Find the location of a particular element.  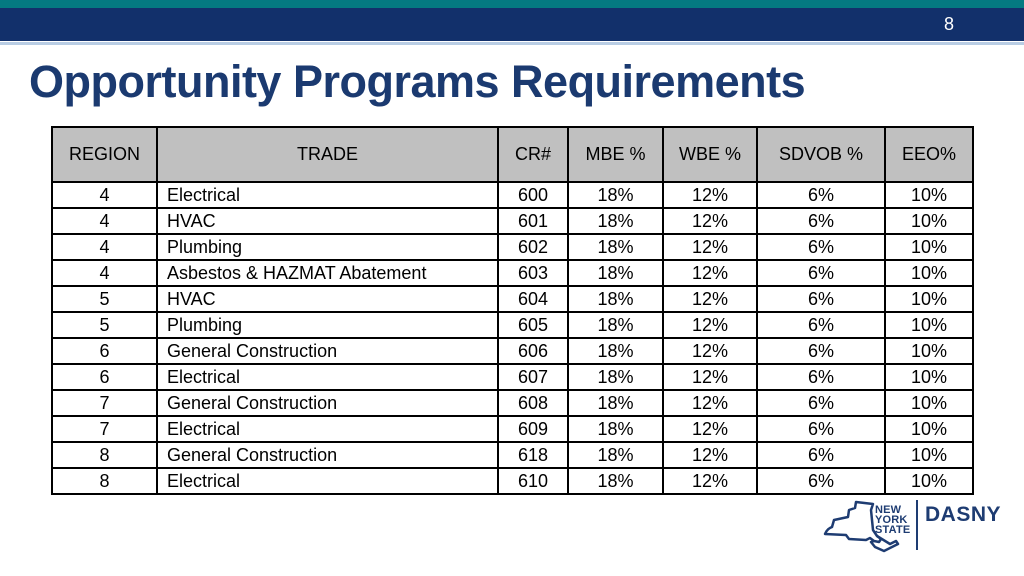

table-row: 5 Plumbing 605 18% 12% 6% 10% is located at coordinates (512, 325).